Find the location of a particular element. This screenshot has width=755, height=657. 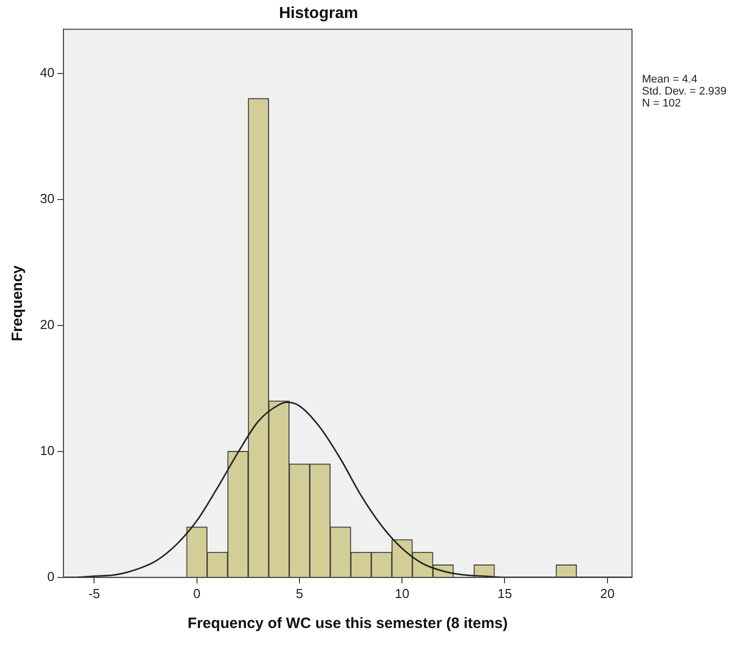

y-tick-label: 0 is located at coordinates (50, 576).